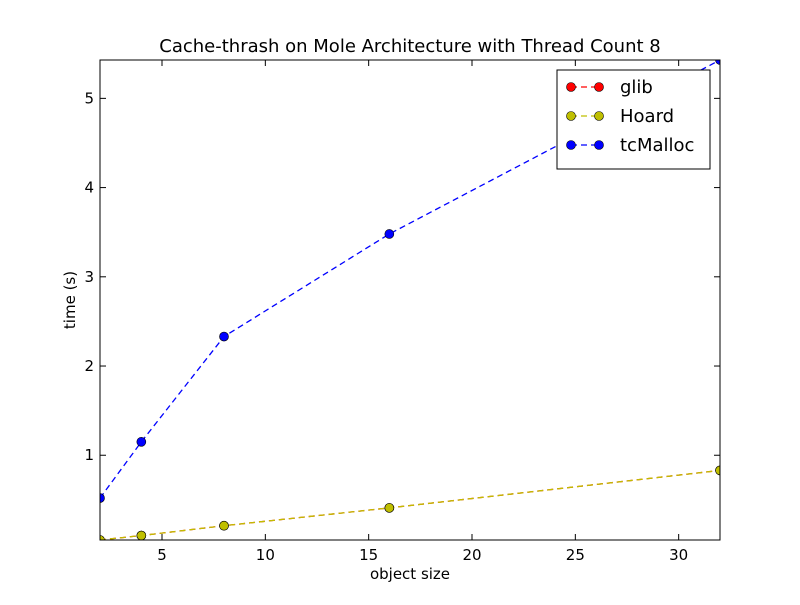 This screenshot has height=605, width=800. Describe the element at coordinates (410, 504) in the screenshot. I see `series-line-hoard` at that location.